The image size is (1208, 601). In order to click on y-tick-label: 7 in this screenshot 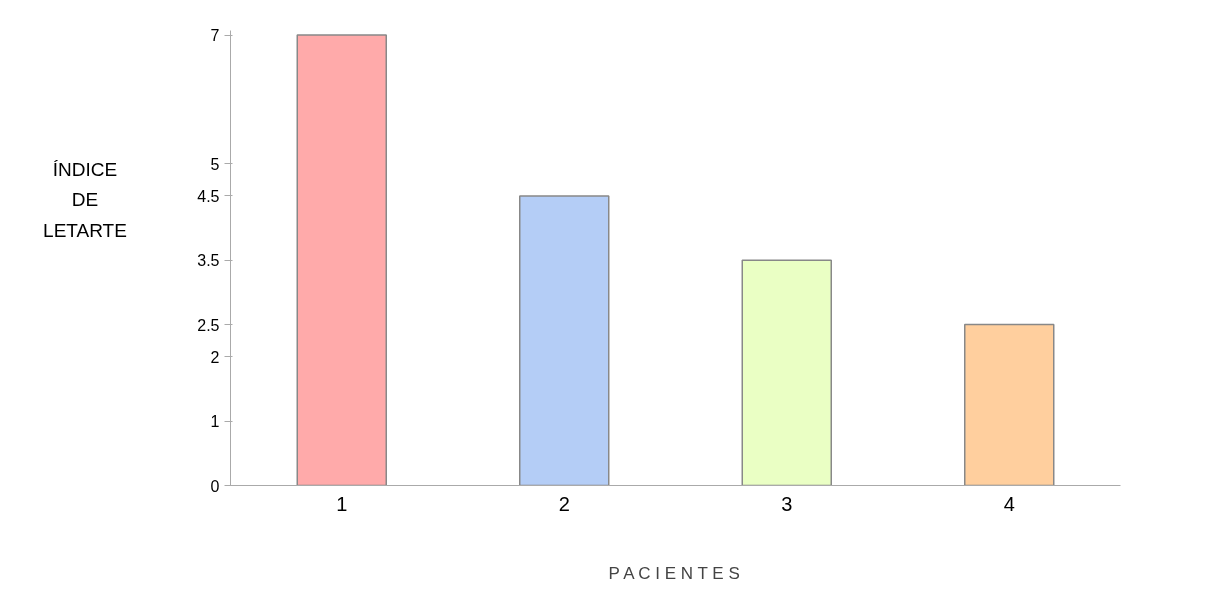, I will do `click(215, 35)`.